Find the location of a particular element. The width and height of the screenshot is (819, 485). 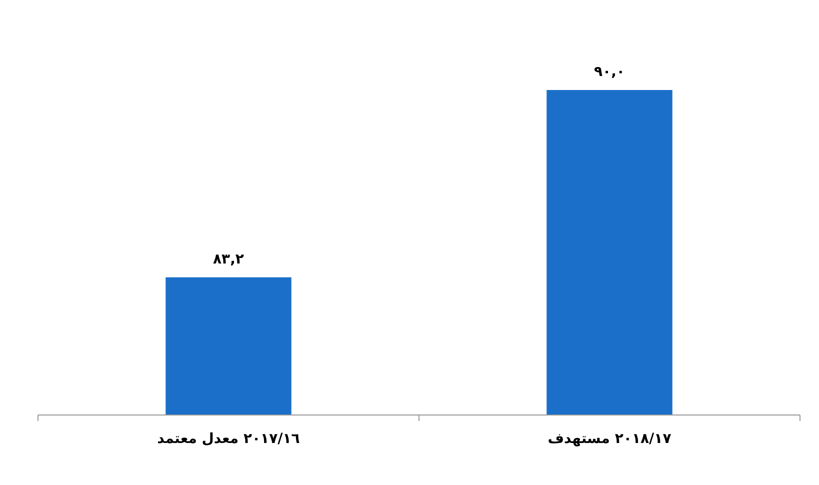

data-label: ٩٠,٠ is located at coordinates (609, 72).